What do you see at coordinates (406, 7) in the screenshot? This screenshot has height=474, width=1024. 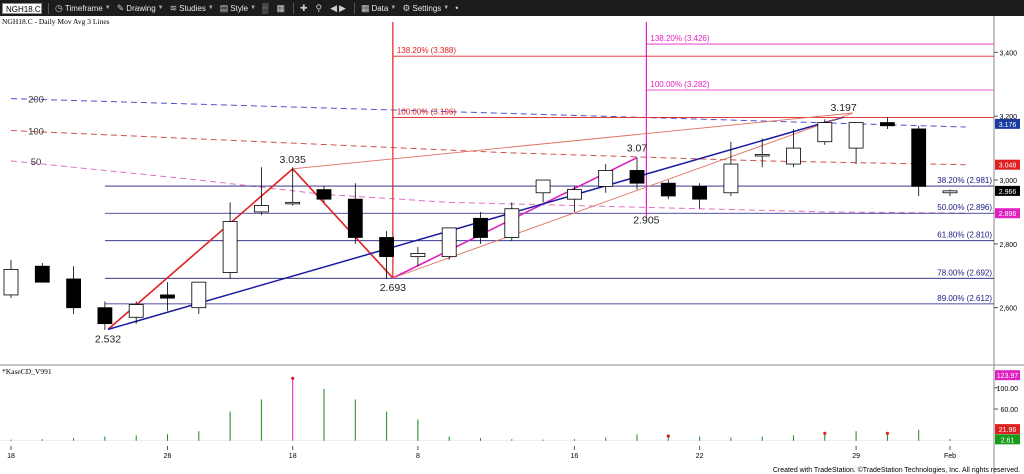 I see `gear-icon: ⚙` at bounding box center [406, 7].